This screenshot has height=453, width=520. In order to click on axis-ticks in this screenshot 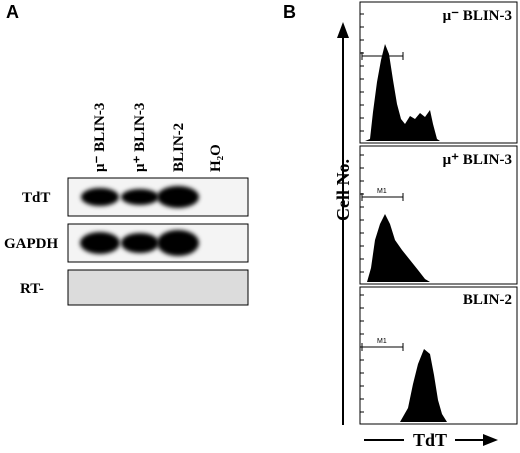, I will do `click(362, 213)`.